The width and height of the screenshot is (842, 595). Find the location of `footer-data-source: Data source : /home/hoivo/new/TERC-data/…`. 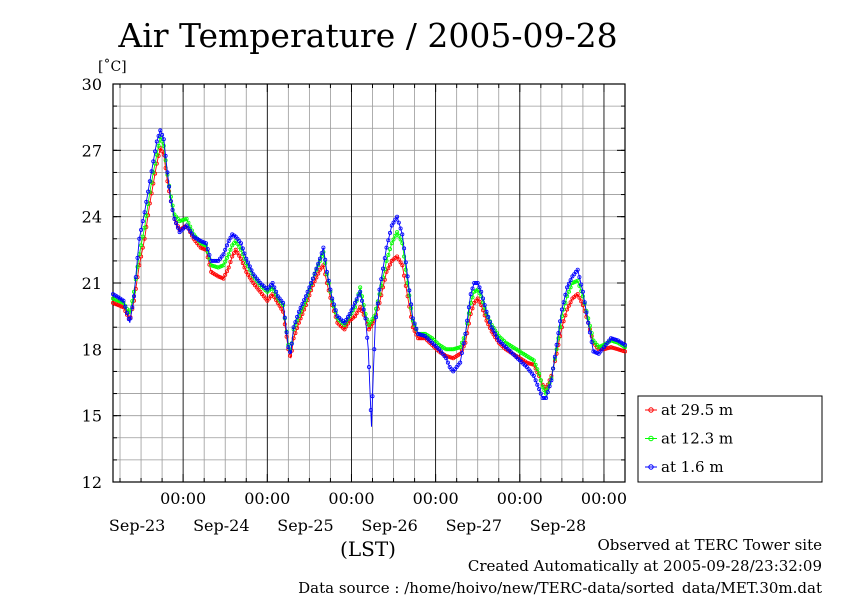

footer-data-source: Data source : /home/hoivo/new/TERC-data/… is located at coordinates (560, 587).